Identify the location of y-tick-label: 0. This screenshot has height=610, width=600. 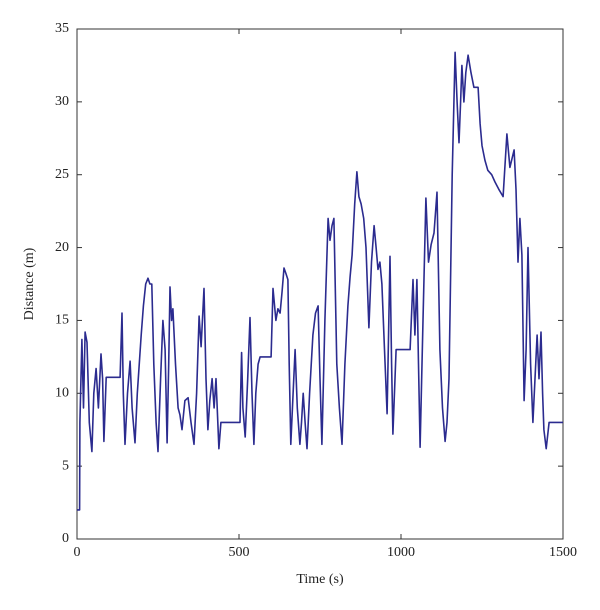
(65, 538).